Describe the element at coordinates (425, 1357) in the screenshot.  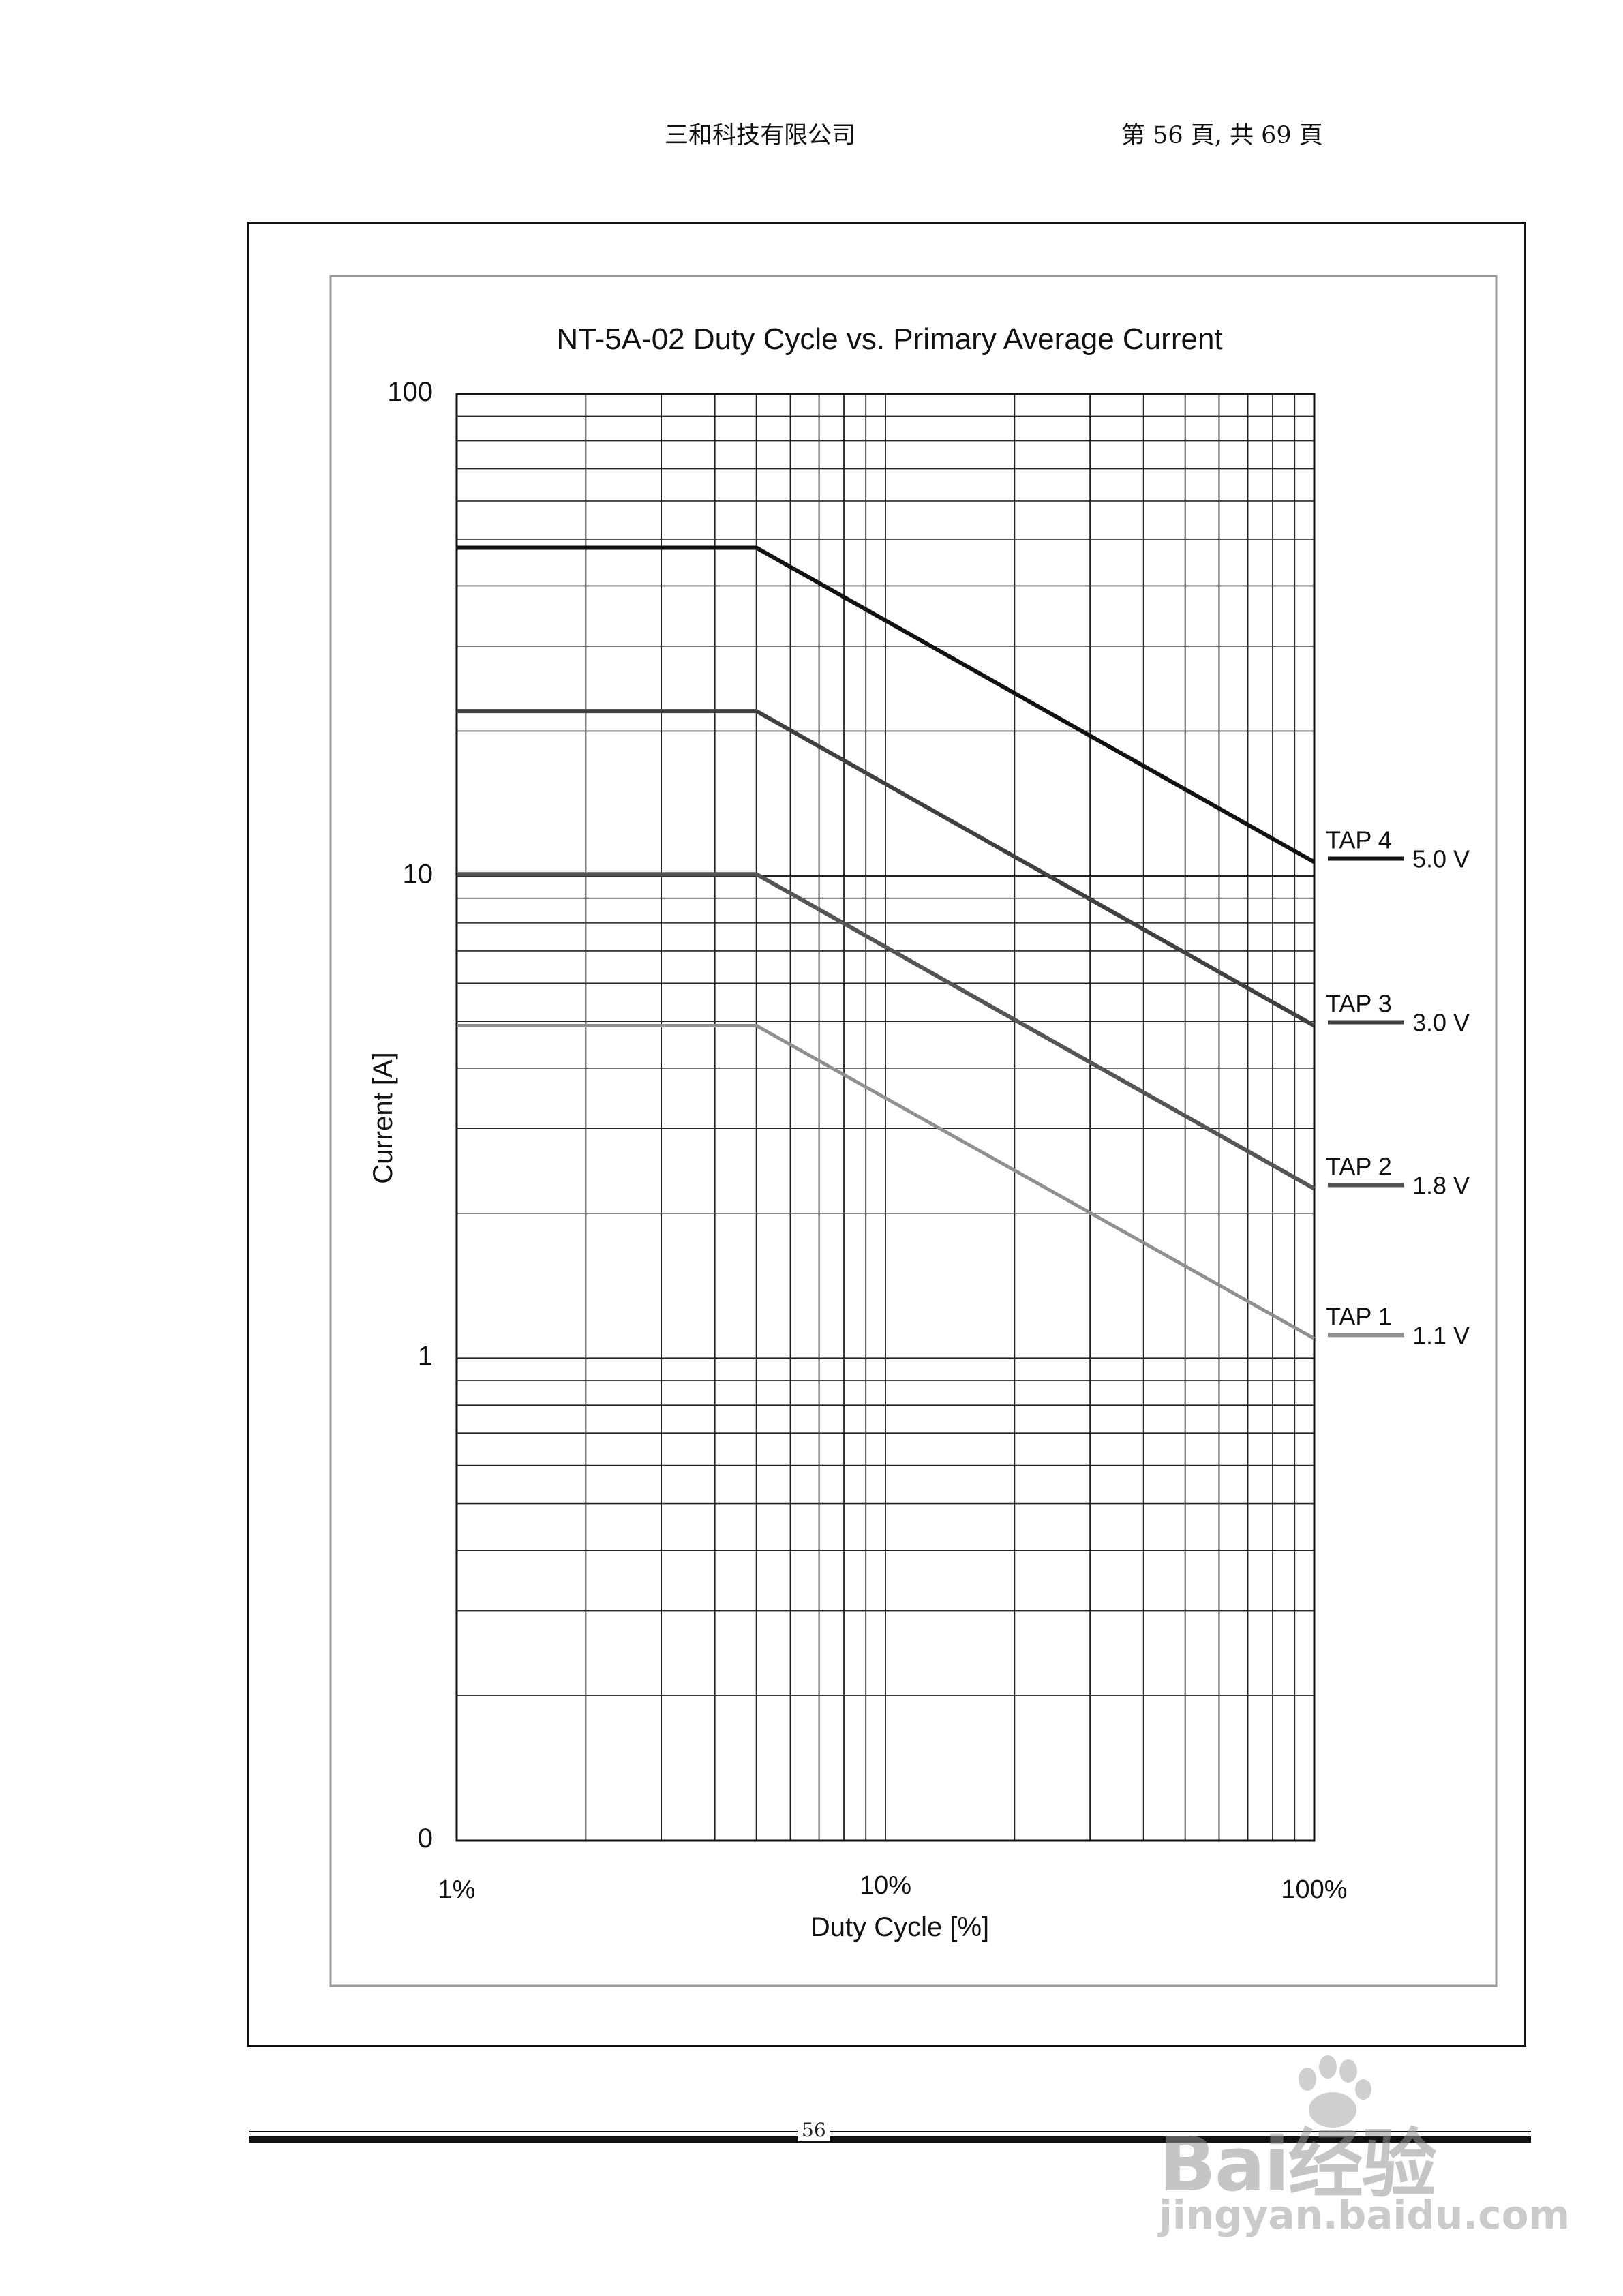
I see `y-tick-label: 1` at that location.